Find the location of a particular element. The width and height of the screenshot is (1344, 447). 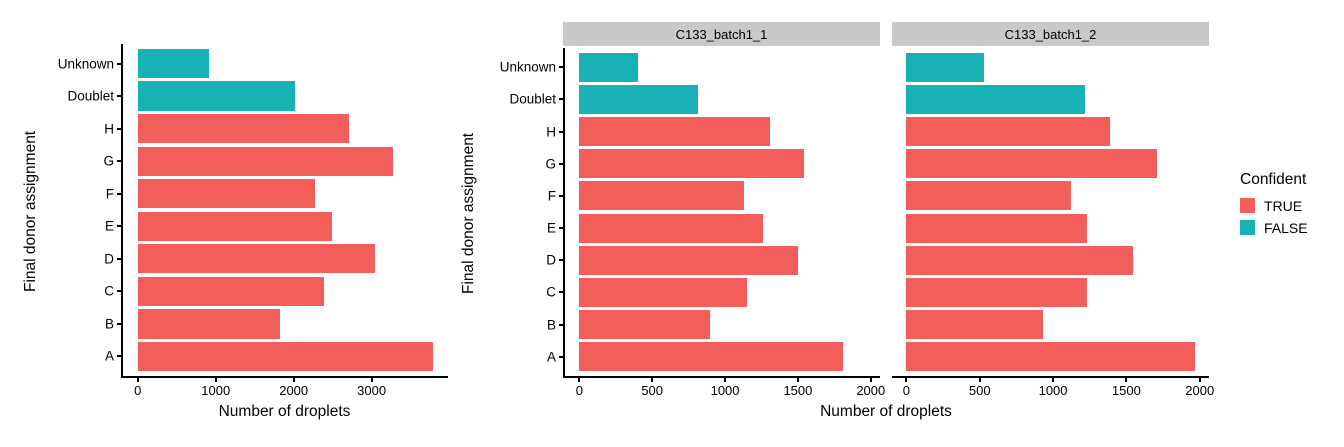

legend-item-true: TRUE is located at coordinates (1274, 205).